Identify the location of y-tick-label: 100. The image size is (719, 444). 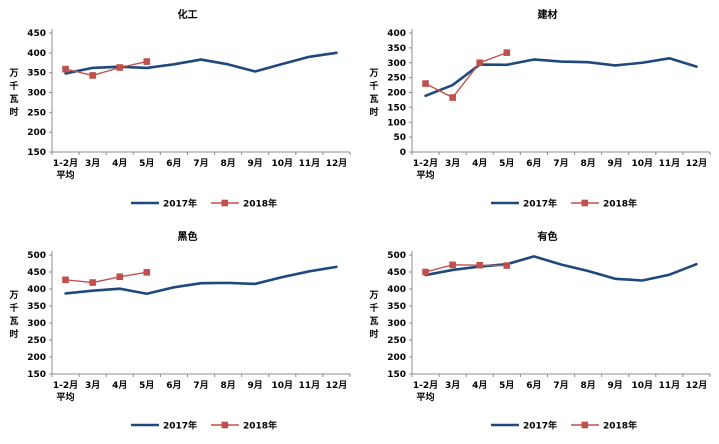
(396, 123).